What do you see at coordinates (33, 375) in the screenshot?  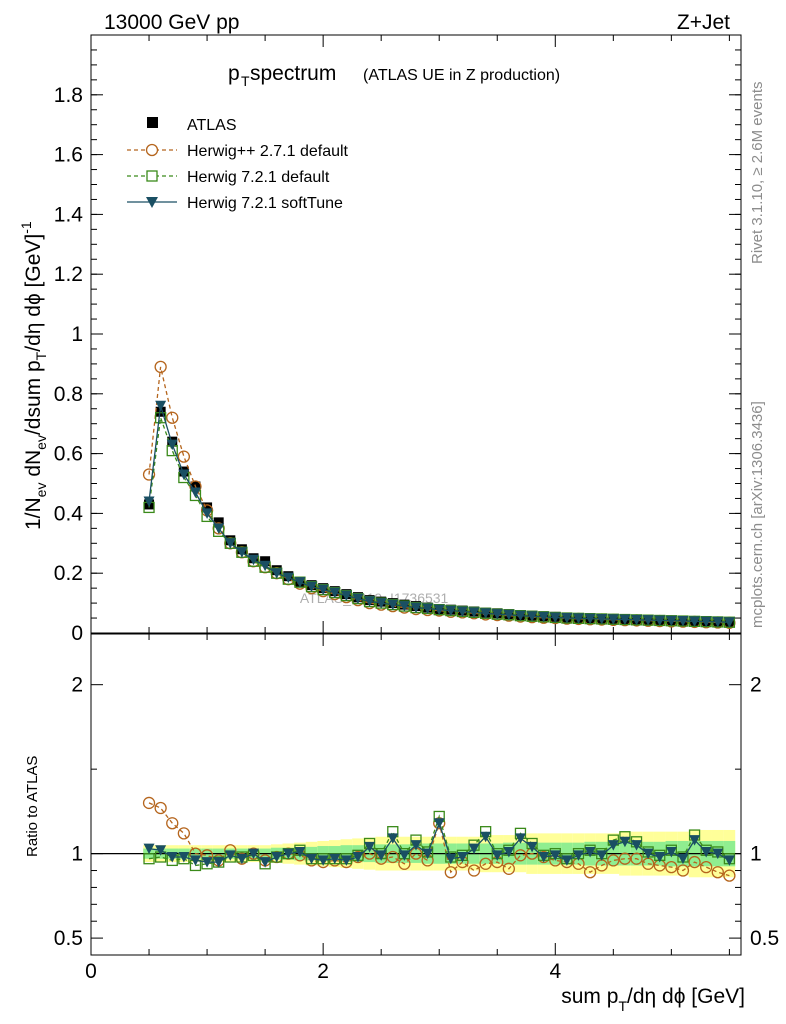 I see `main-y-axis-label: 1/Nev dNev/dsum pT/dη dϕ [GeV]-1` at bounding box center [33, 375].